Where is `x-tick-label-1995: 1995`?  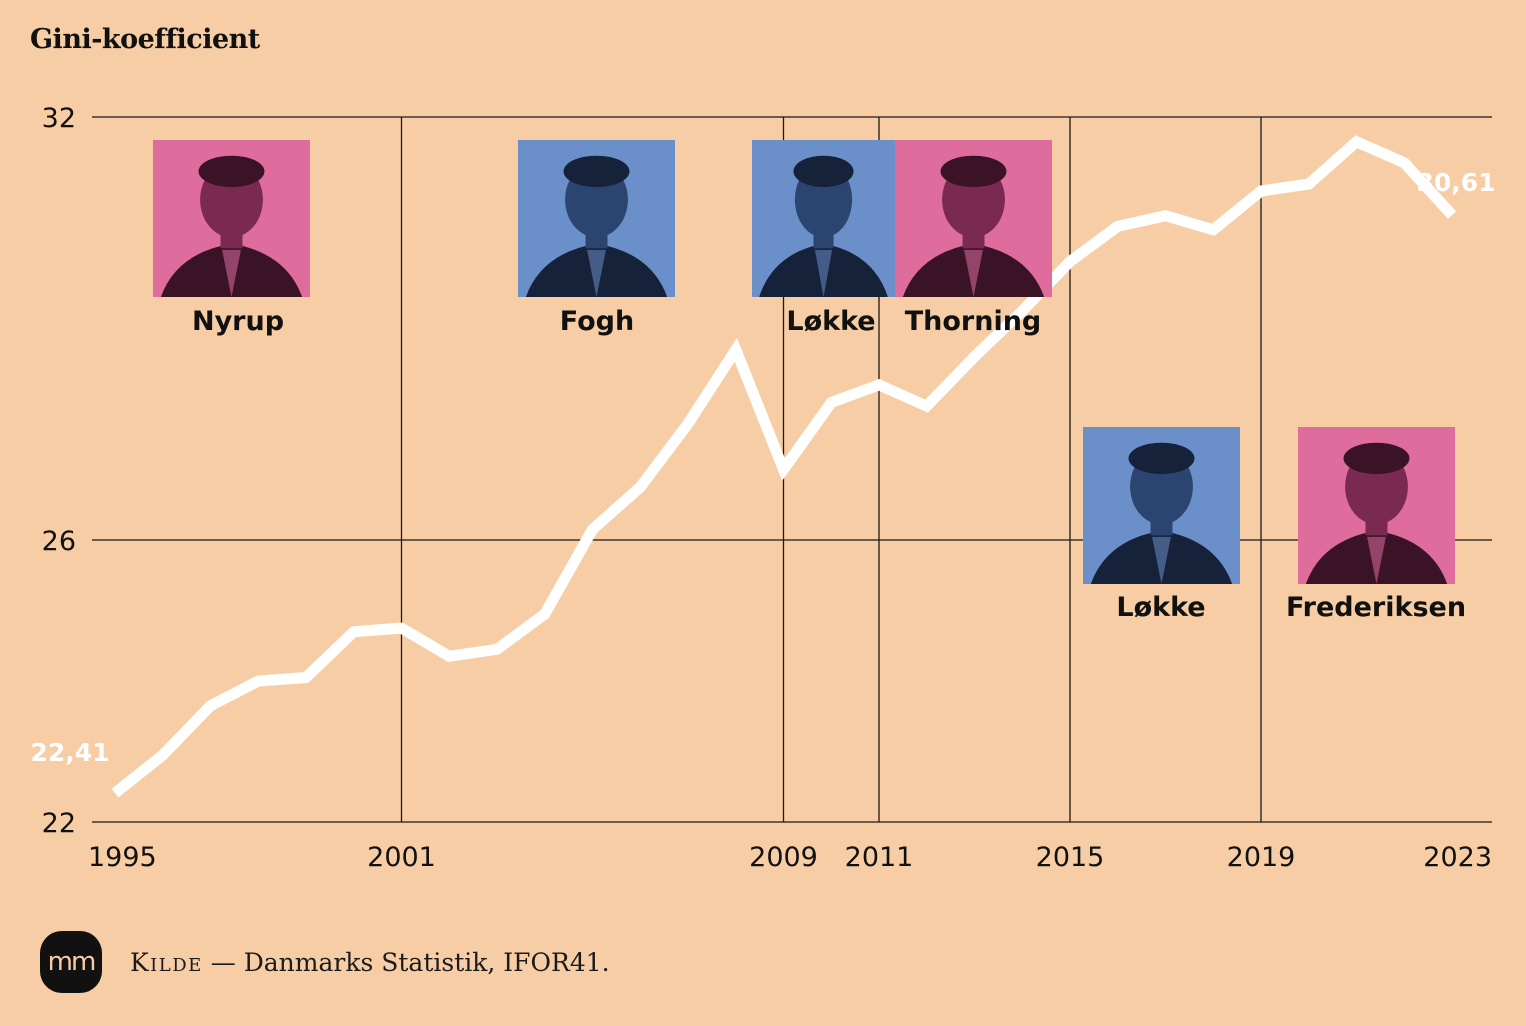 x-tick-label-1995: 1995 is located at coordinates (122, 857).